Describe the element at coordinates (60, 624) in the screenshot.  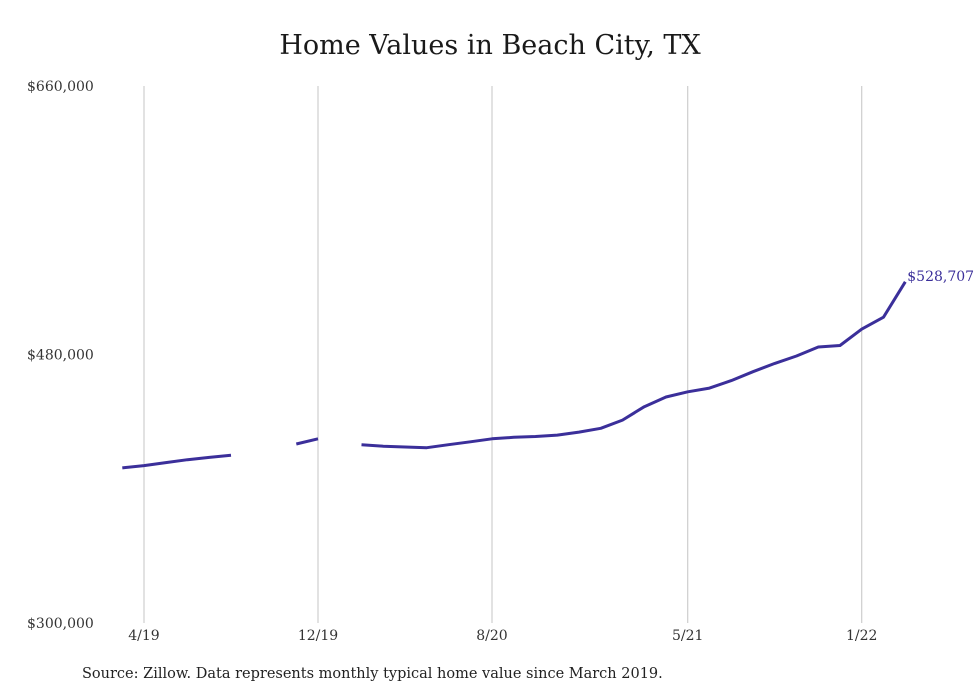
I see `y-tick-label: $300,000` at that location.